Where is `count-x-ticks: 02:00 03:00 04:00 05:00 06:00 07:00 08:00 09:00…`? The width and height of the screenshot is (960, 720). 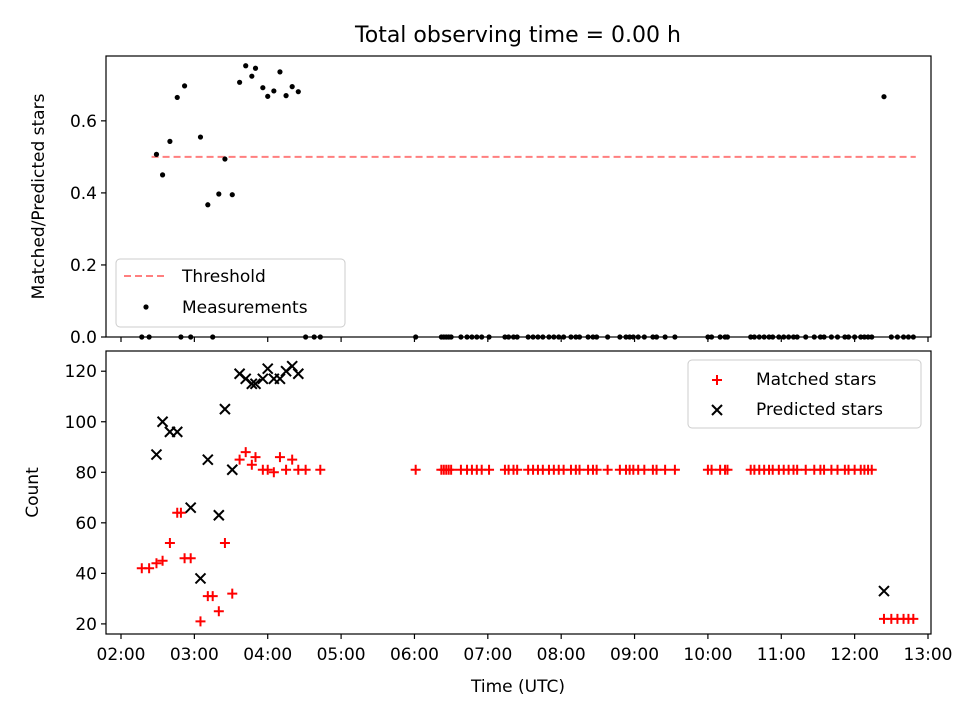
count-x-ticks: 02:00 03:00 04:00 05:00 06:00 07:00 08:00 09:00… is located at coordinates (525, 649).